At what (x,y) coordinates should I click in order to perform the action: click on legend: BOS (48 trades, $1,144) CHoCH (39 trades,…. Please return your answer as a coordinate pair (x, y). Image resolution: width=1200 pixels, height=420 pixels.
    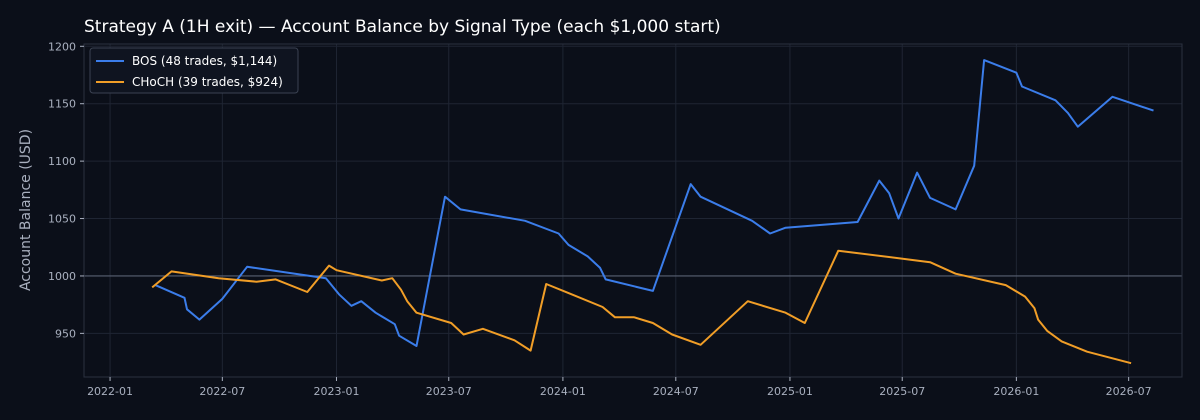
    Looking at the image, I should click on (194, 70).